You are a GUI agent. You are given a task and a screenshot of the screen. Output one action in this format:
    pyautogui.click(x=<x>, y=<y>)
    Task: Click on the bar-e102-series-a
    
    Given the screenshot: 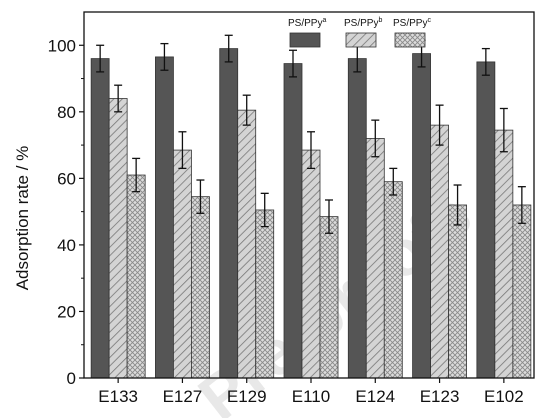 What is the action you would take?
    pyautogui.click(x=486, y=220)
    